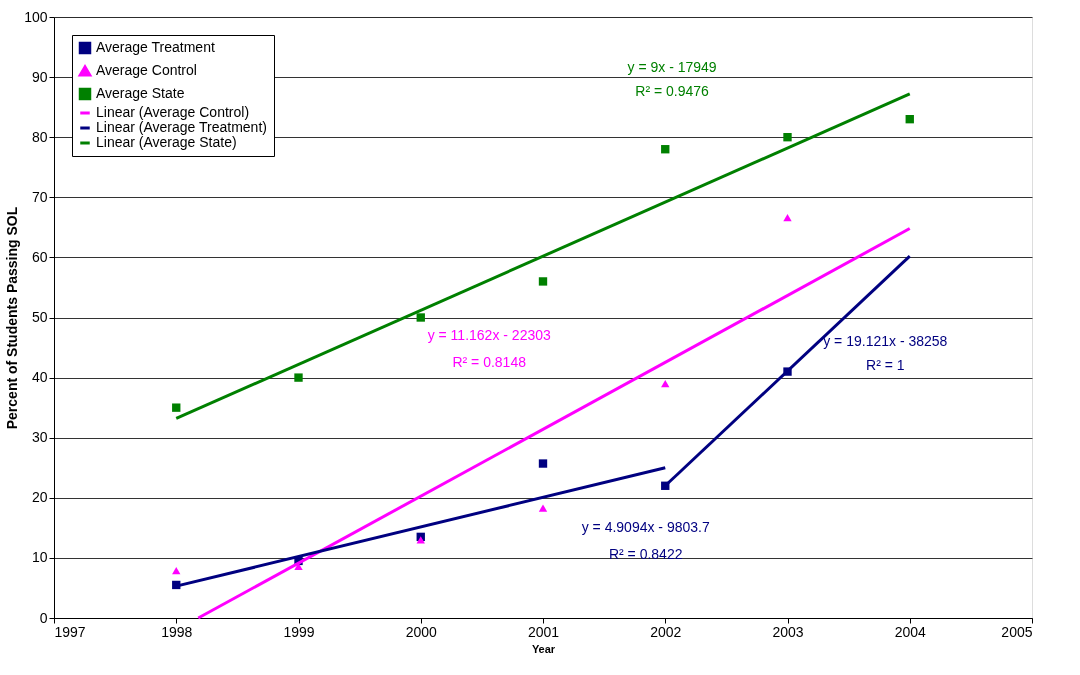 Image resolution: width=1080 pixels, height=675 pixels. What do you see at coordinates (39, 196) in the screenshot?
I see `y-tick-label: 70` at bounding box center [39, 196].